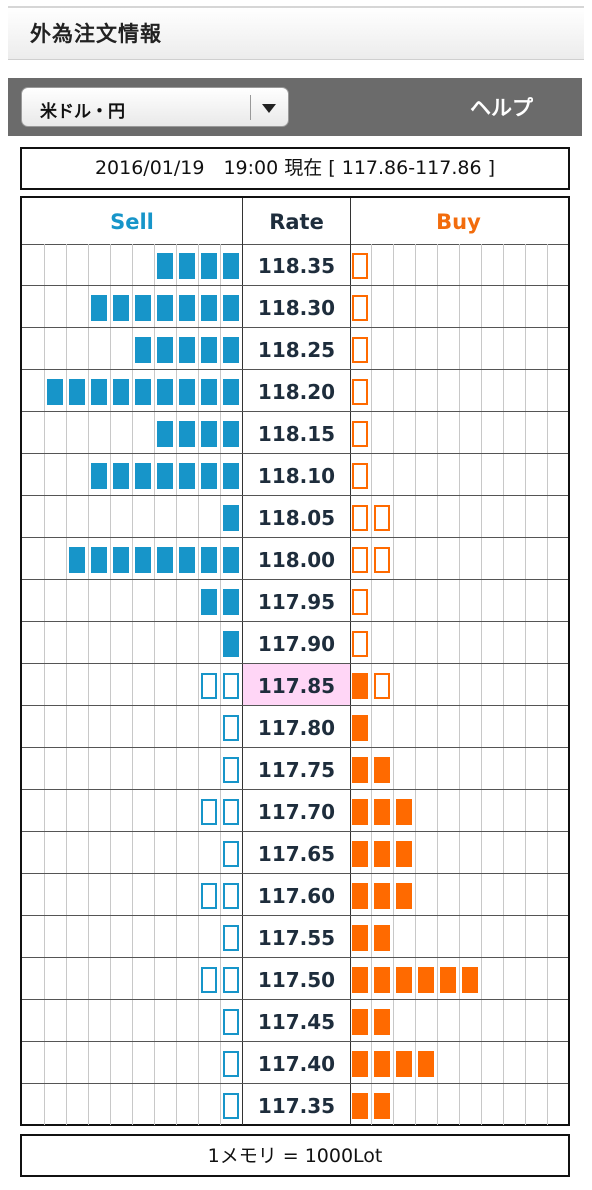 This screenshot has width=592, height=1190. What do you see at coordinates (295, 811) in the screenshot?
I see `table-row: 117.70` at bounding box center [295, 811].